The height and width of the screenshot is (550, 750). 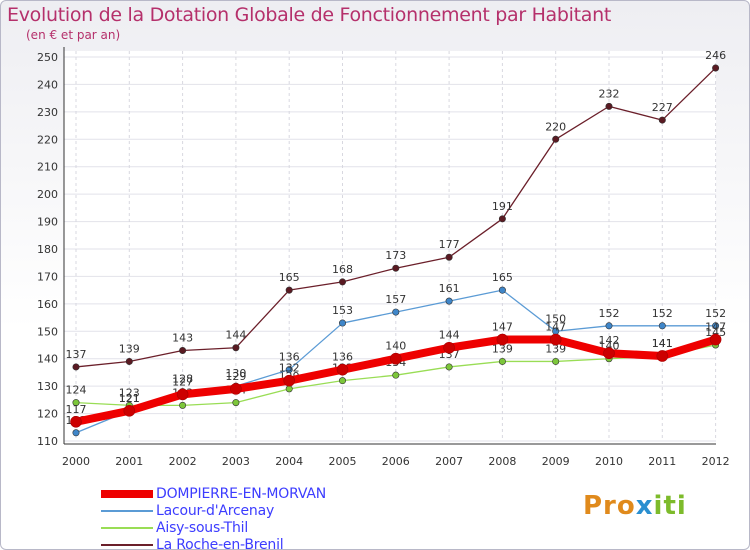 What do you see at coordinates (47, 112) in the screenshot?
I see `y-tick-label-230: 230` at bounding box center [47, 112].